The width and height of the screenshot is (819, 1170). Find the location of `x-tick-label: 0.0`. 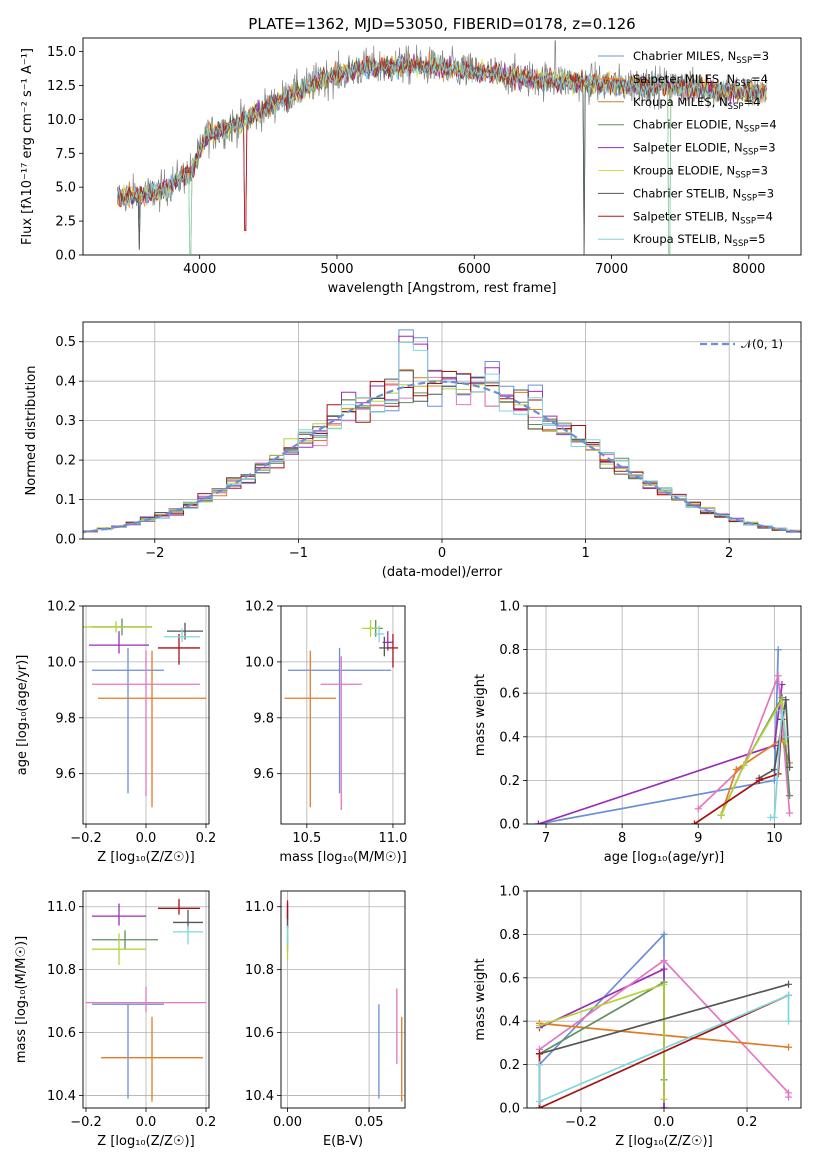

x-tick-label: 0.0 is located at coordinates (146, 838).